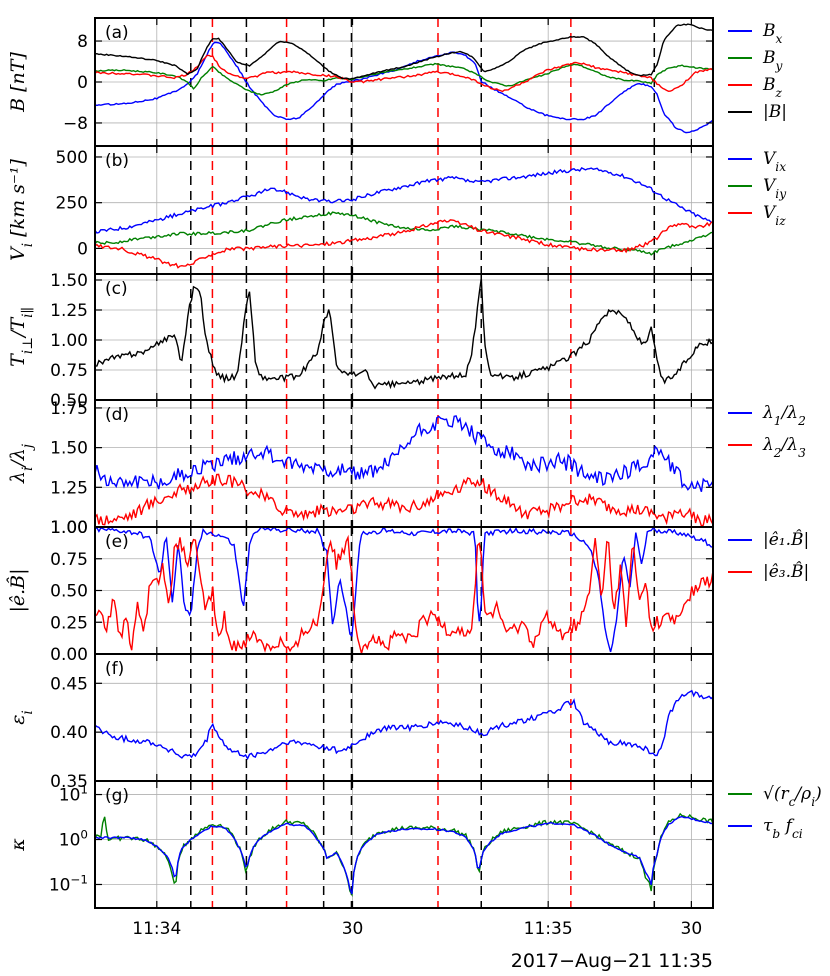 This screenshot has height=976, width=830. Describe the element at coordinates (404, 51) in the screenshot. I see `series-|B|` at that location.